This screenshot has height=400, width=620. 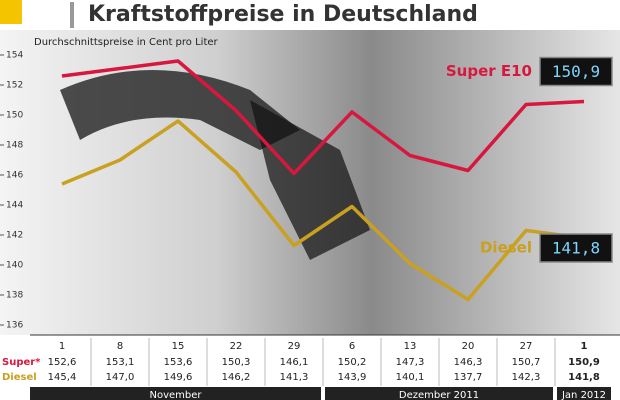 What do you see at coordinates (14, 56) in the screenshot?
I see `y-tick-label: 154` at bounding box center [14, 56].